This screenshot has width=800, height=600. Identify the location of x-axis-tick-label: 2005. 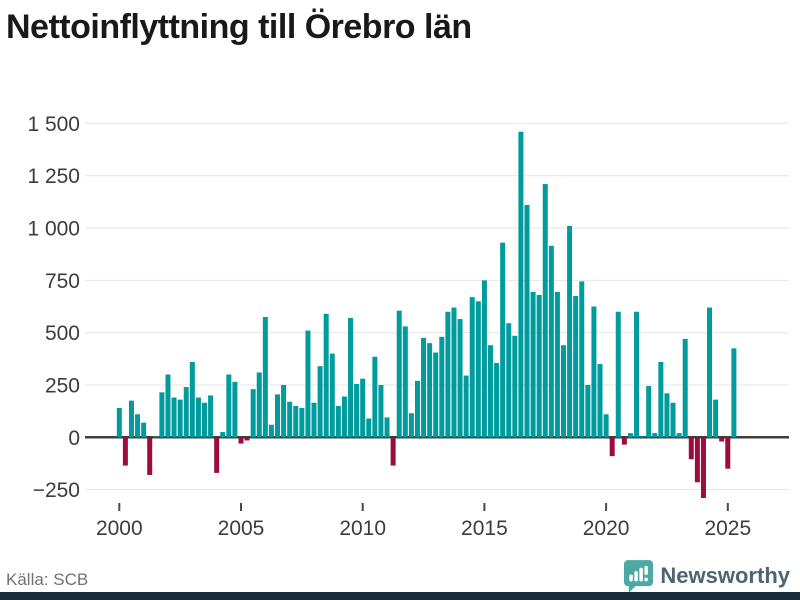
(241, 528).